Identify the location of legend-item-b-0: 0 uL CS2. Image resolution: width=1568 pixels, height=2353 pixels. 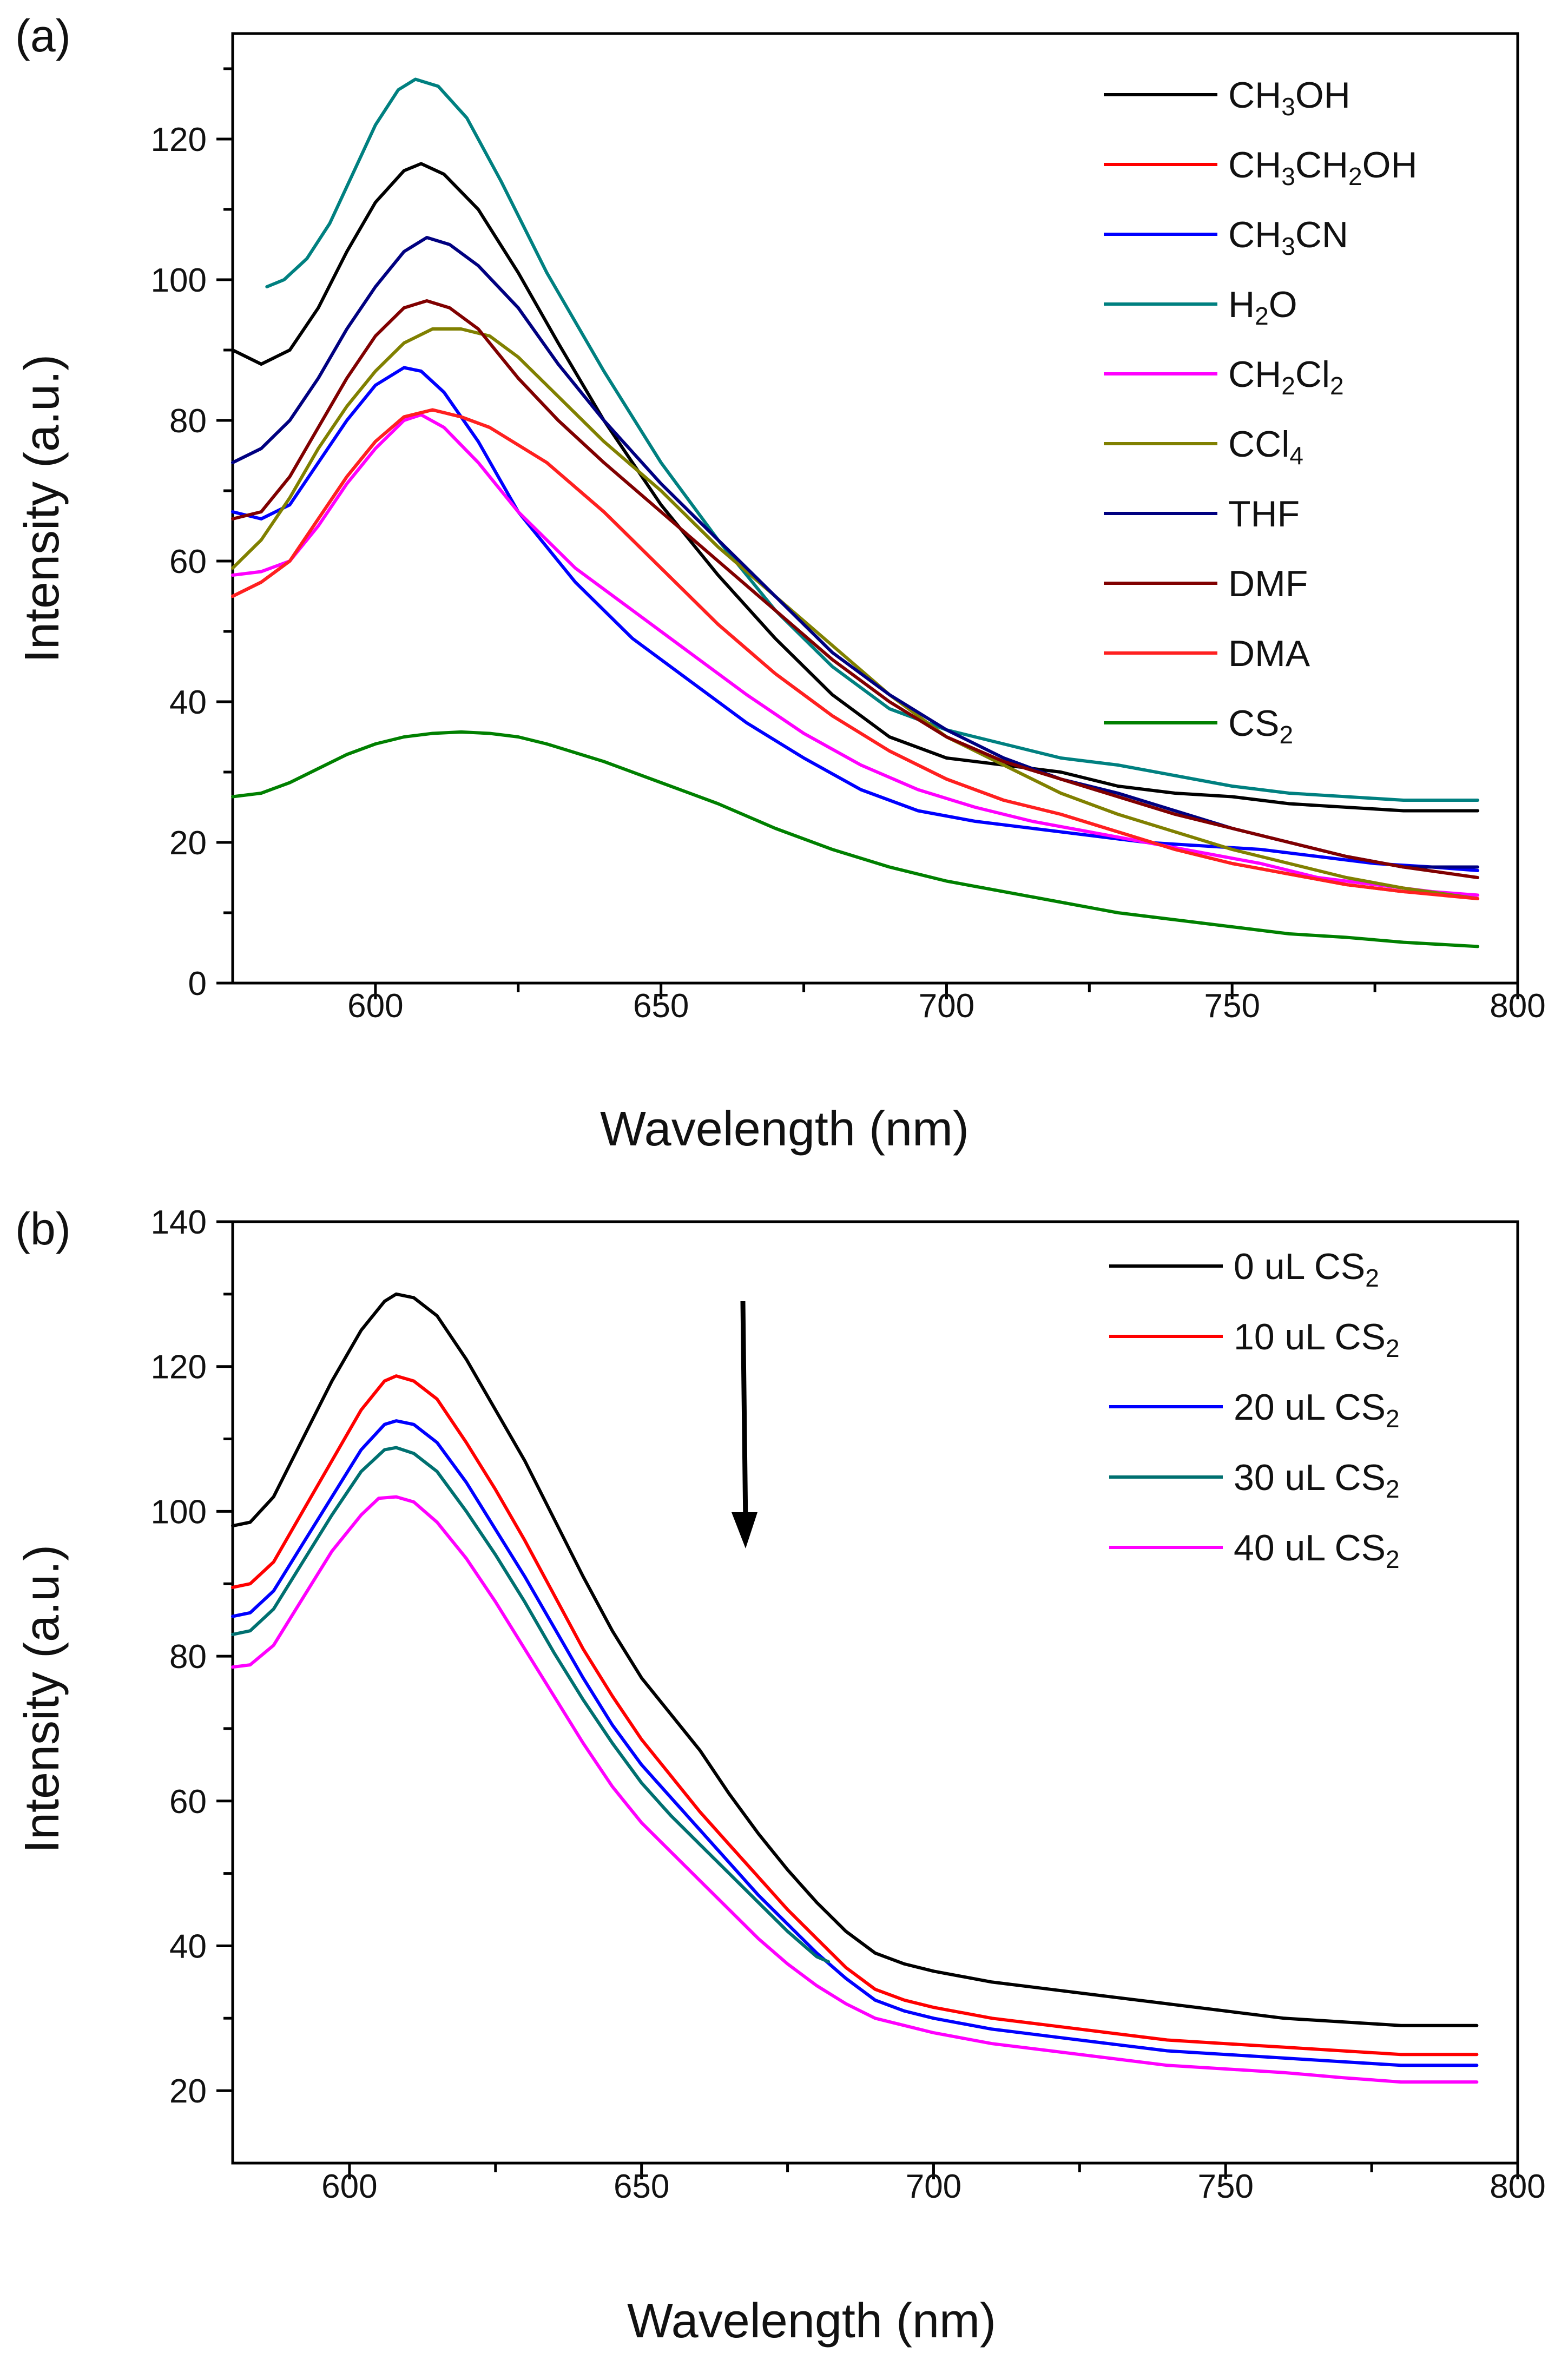
(1244, 1269).